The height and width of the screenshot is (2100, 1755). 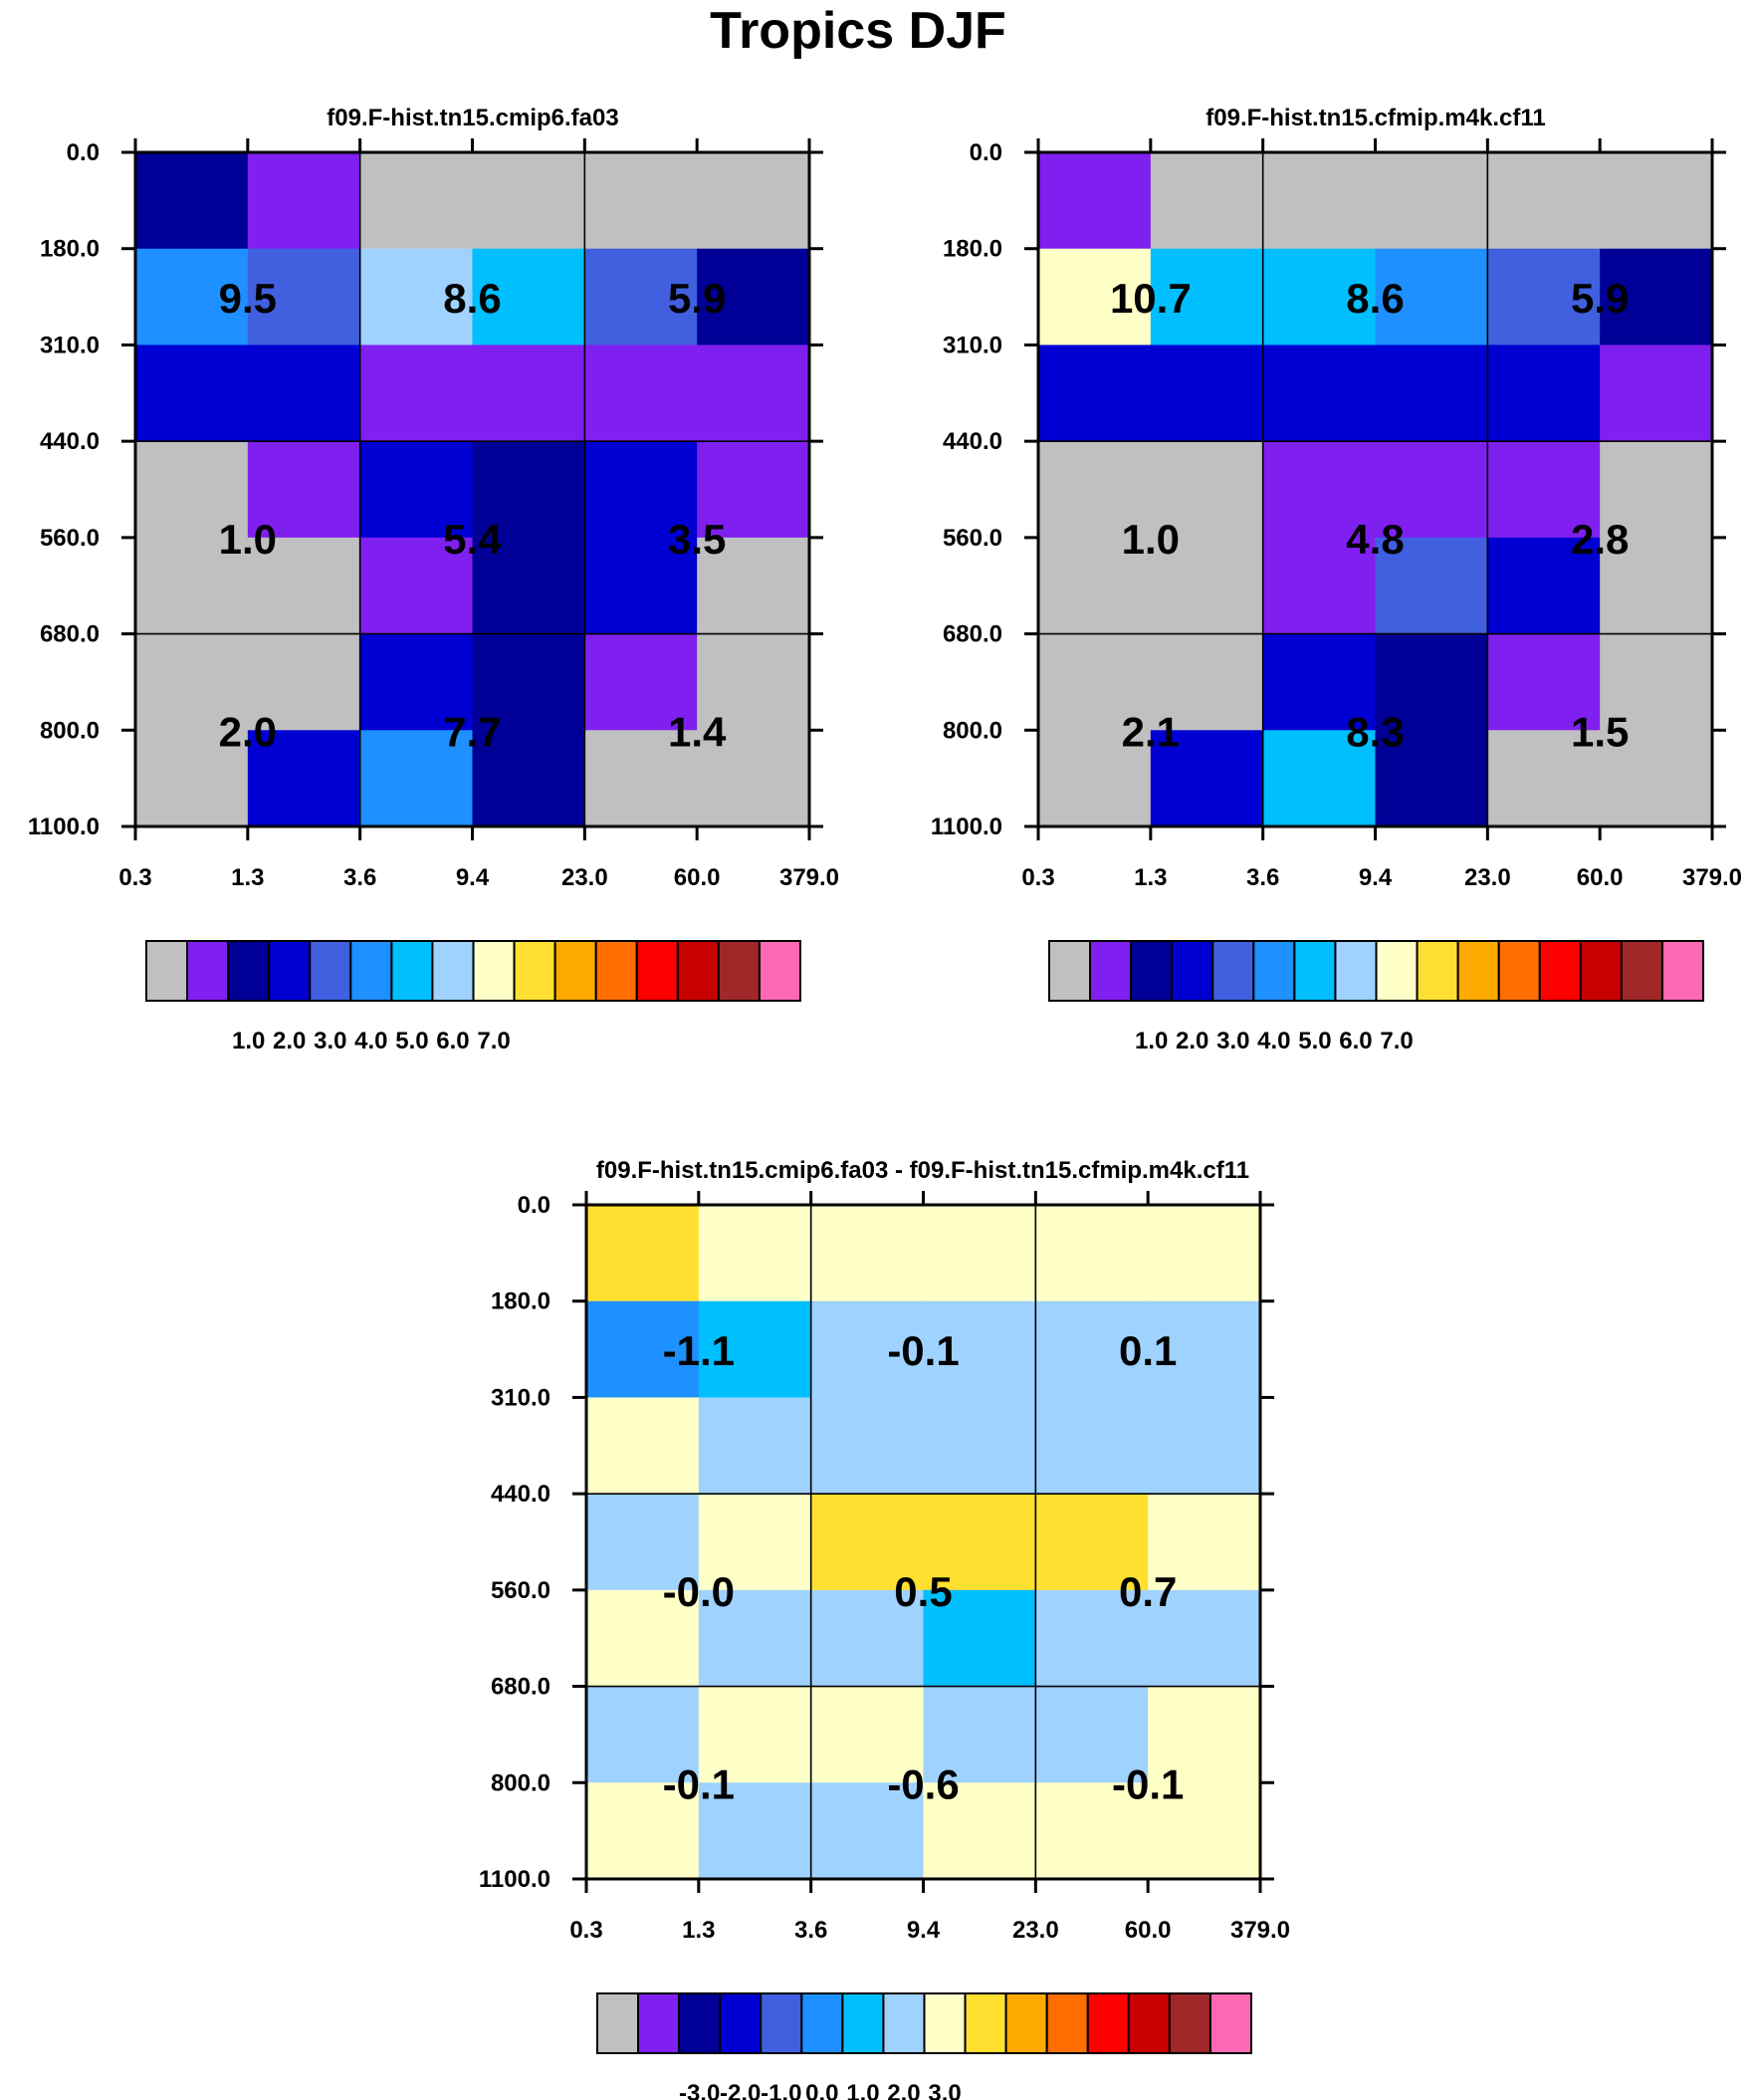 What do you see at coordinates (697, 539) in the screenshot?
I see `box-value-label: 3.5` at bounding box center [697, 539].